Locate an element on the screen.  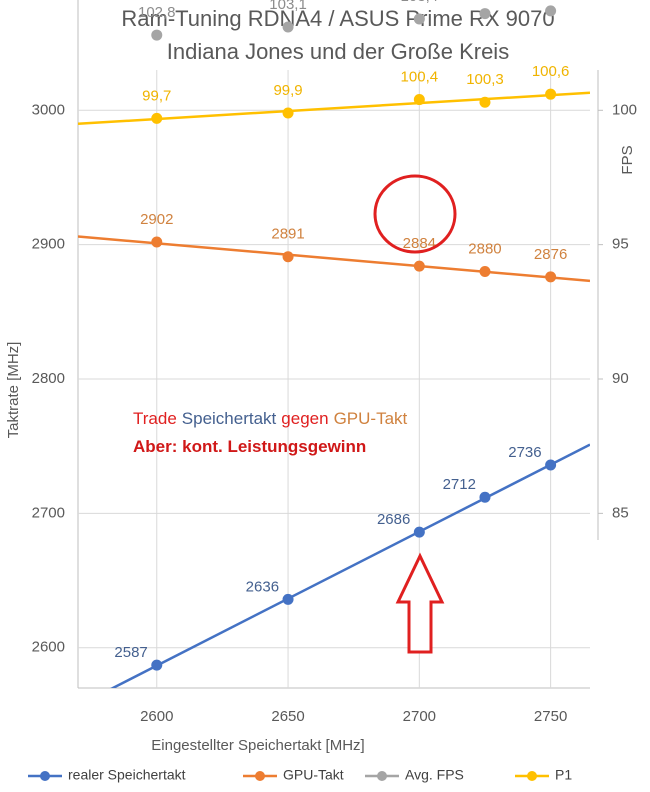
legend-label: GPU-Takt is located at coordinates (313, 775).